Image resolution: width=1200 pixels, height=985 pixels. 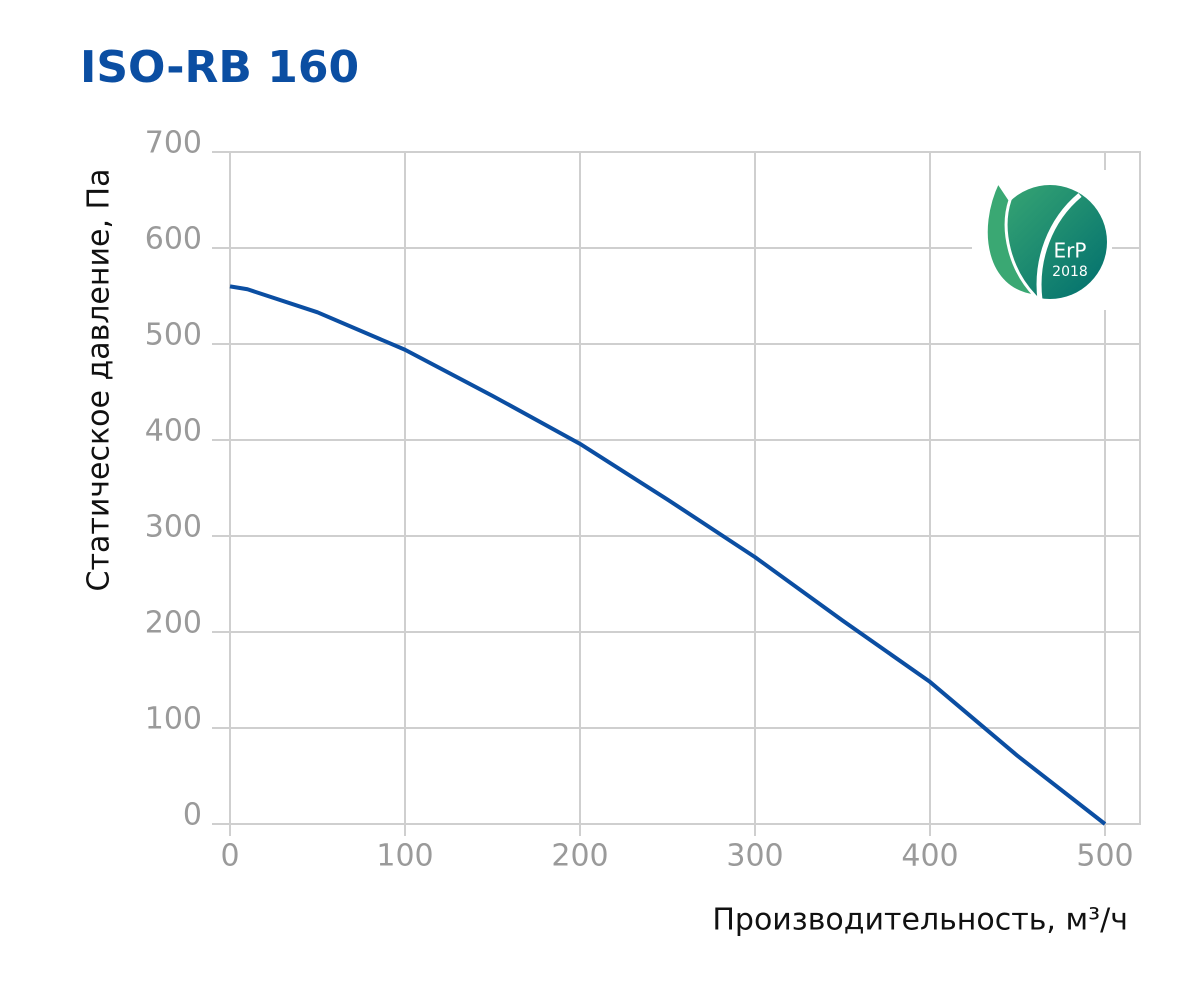 I want to click on badge-stem, so click(x=1059, y=247).